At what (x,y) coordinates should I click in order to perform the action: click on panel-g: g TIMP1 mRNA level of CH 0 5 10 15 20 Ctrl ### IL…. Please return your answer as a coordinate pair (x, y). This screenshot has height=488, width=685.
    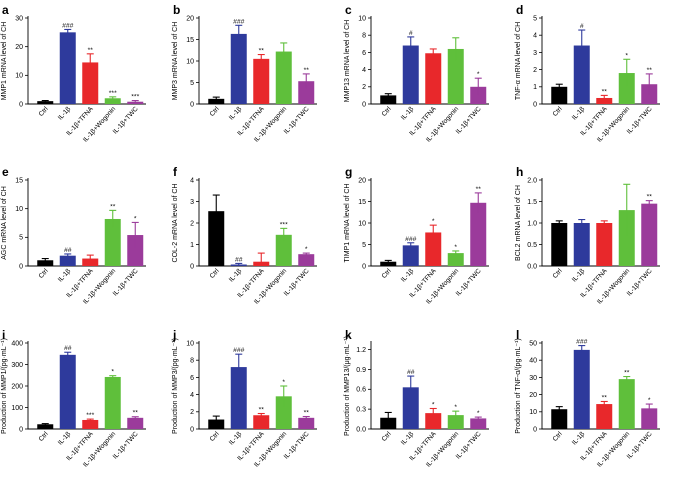
    Looking at the image, I should click on (416, 235).